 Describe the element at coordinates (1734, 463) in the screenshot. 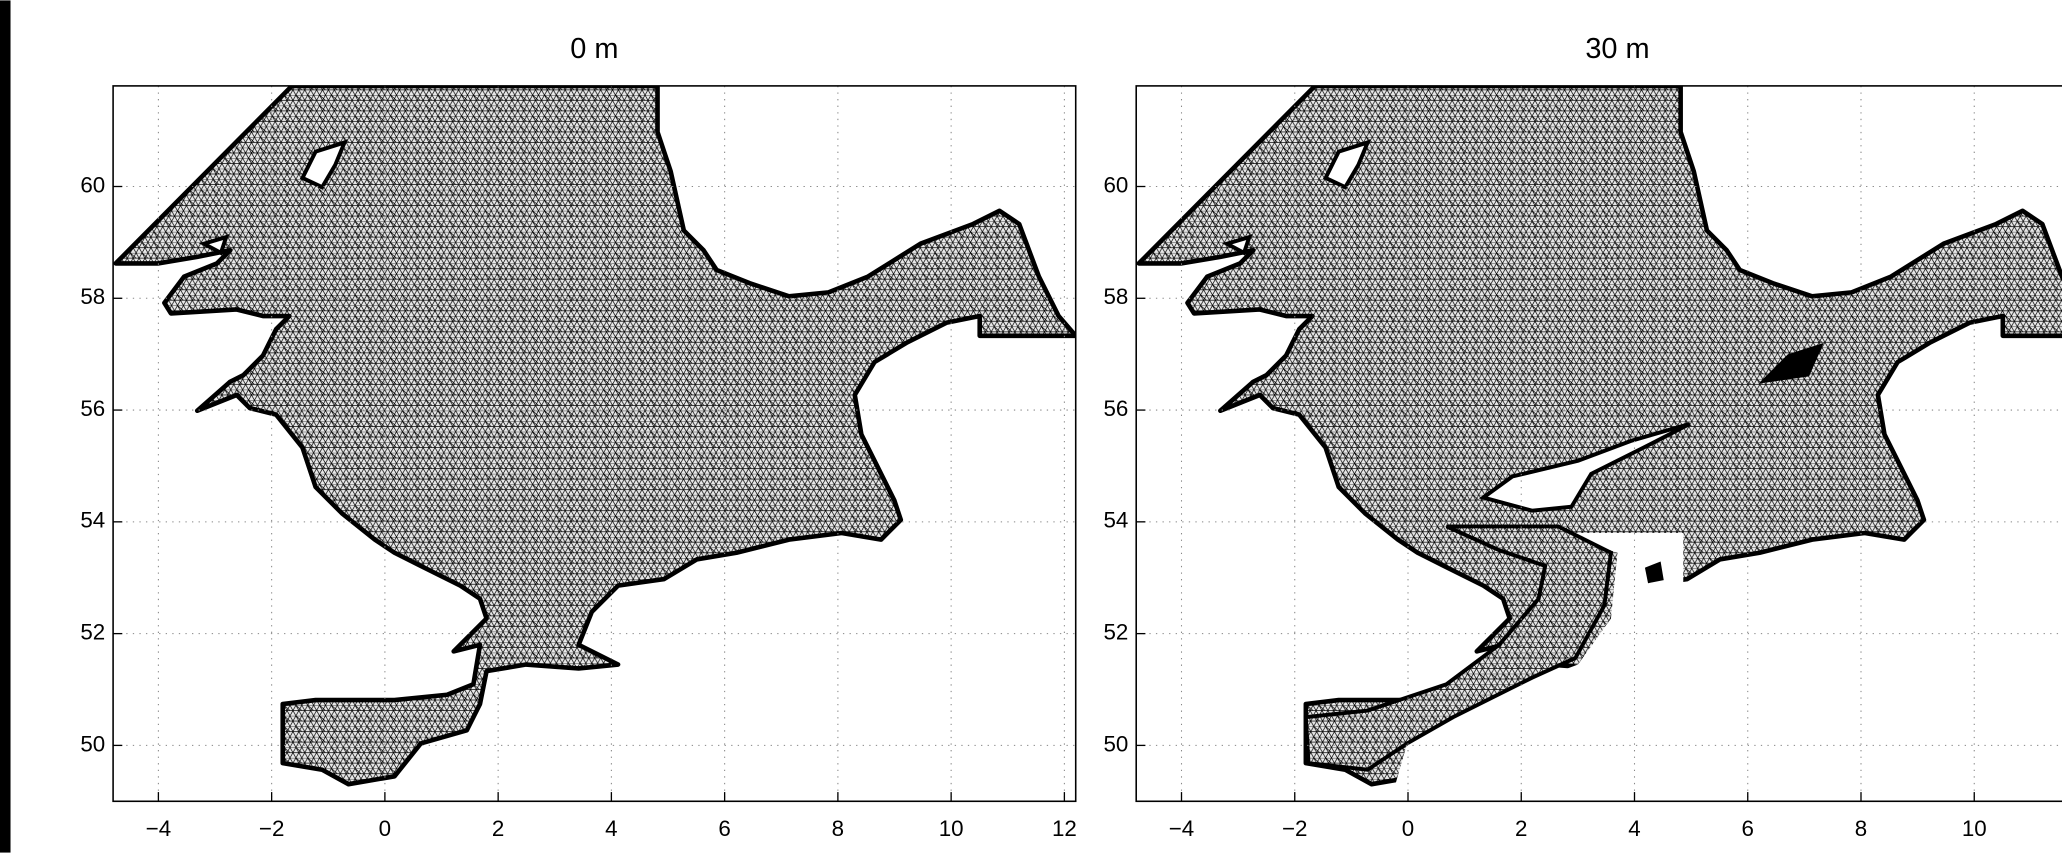

I see `bank` at that location.